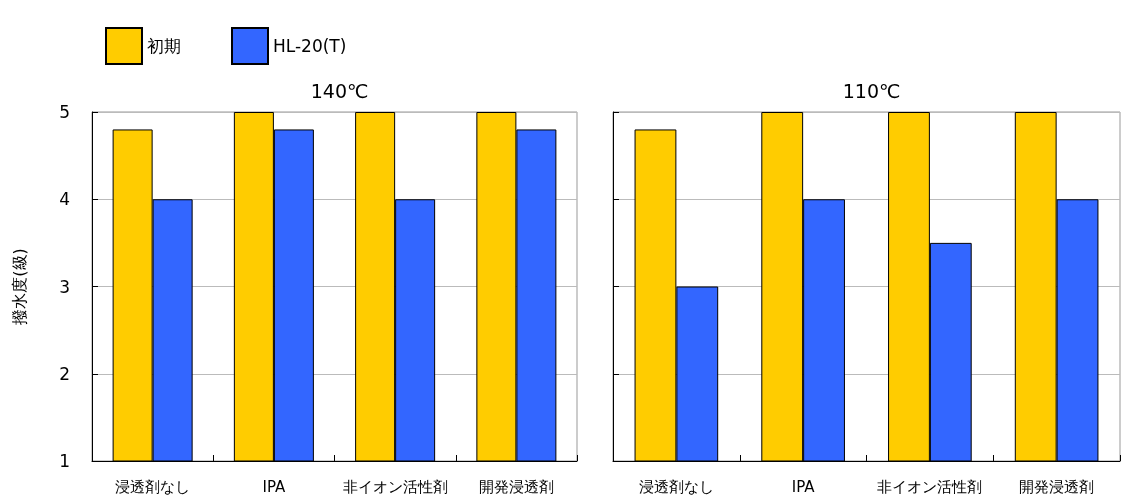 This screenshot has height=497, width=1124. Describe the element at coordinates (339, 90) in the screenshot. I see `chart-title: 140℃` at that location.